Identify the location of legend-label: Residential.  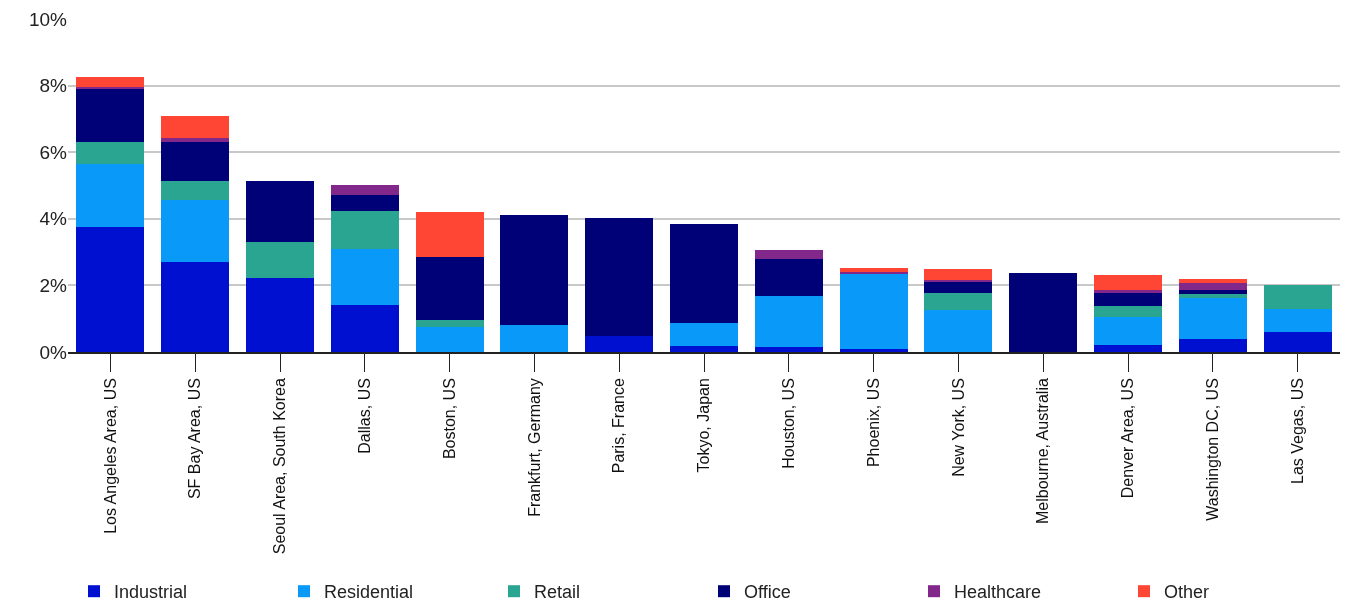
(369, 592).